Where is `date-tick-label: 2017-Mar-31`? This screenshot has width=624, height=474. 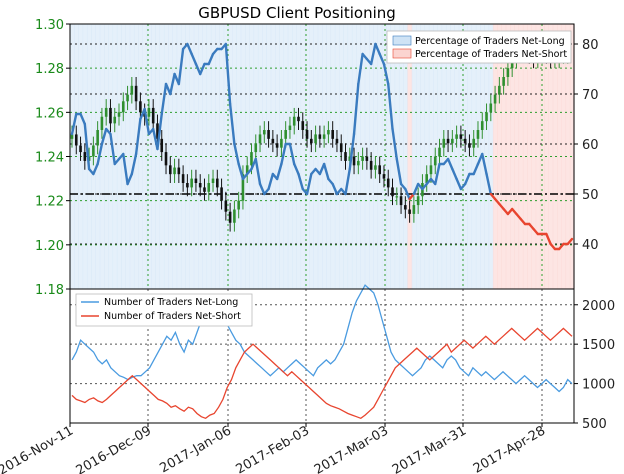
date-tick-label: 2017-Mar-31 is located at coordinates (429, 448).